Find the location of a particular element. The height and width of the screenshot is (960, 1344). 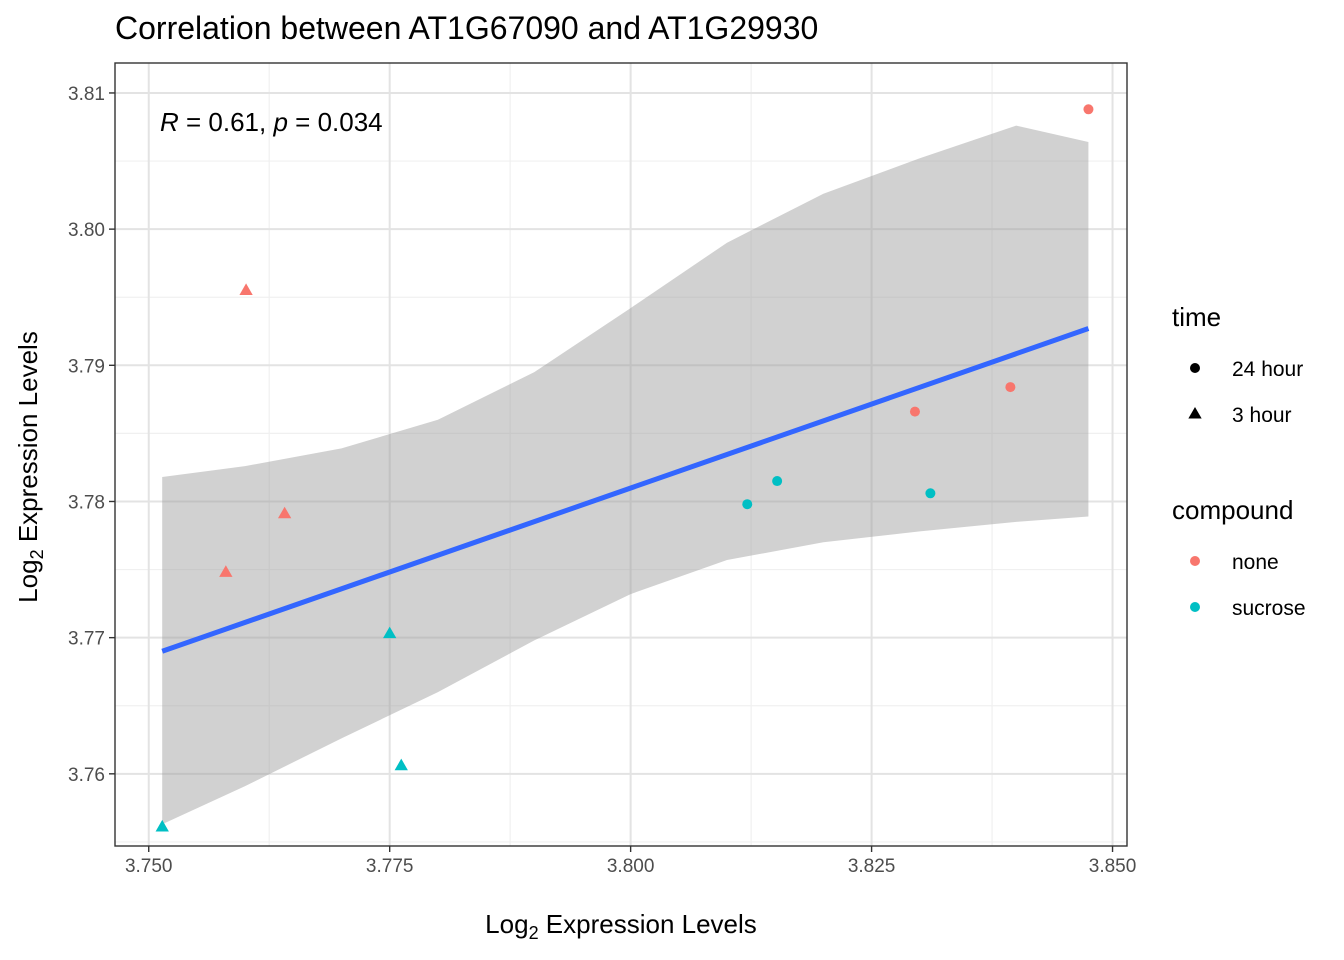

x-tick-label: 3.825 is located at coordinates (872, 866).